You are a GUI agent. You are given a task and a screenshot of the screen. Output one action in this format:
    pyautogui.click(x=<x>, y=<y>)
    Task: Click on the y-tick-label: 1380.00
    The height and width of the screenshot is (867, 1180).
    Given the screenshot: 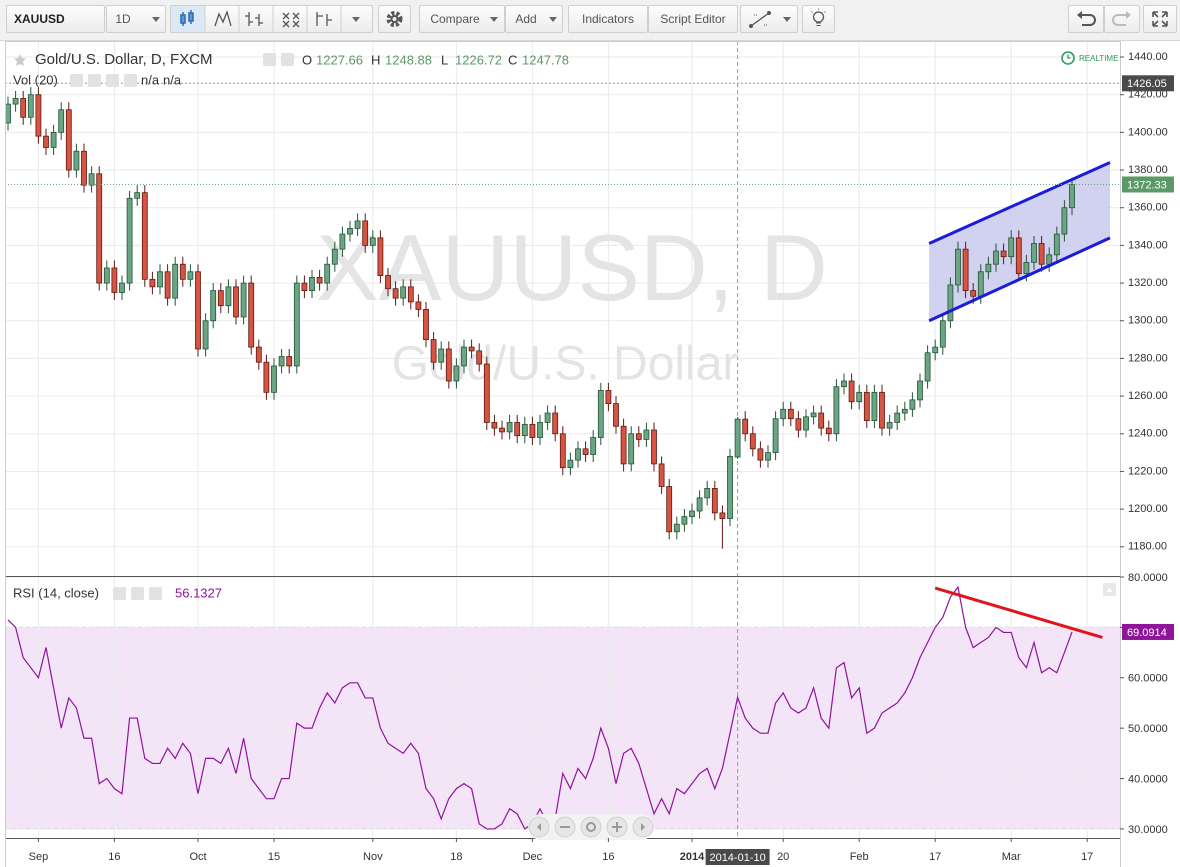 What is the action you would take?
    pyautogui.click(x=1148, y=170)
    